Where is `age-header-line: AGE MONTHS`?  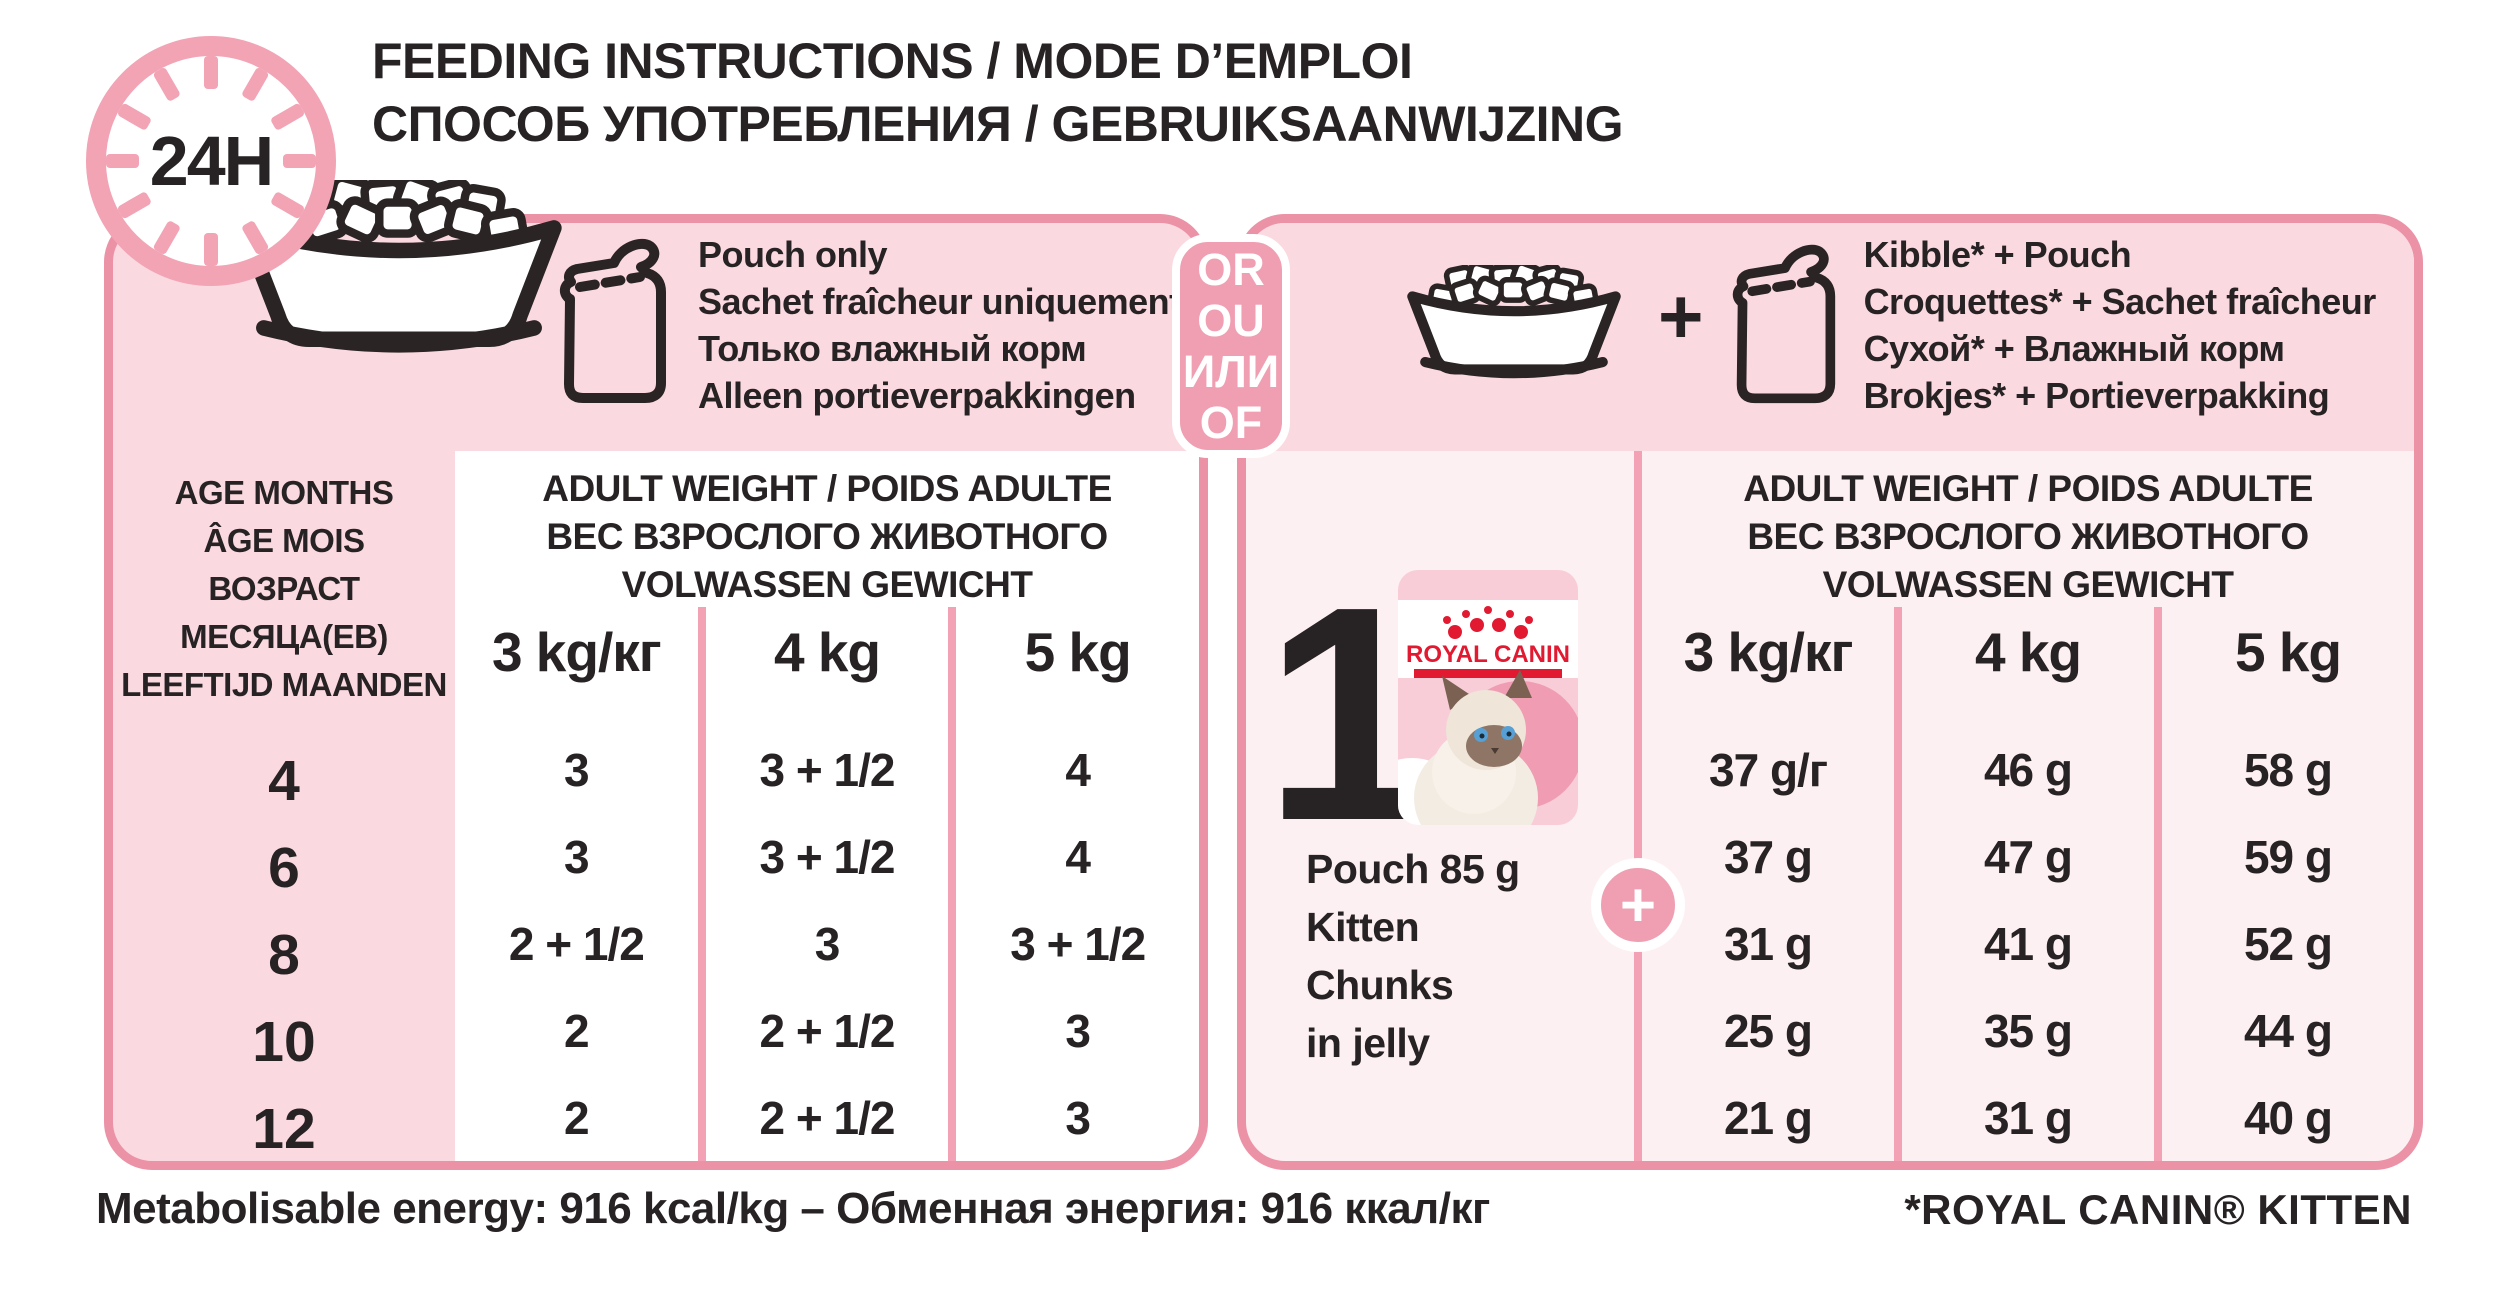
age-header-line: AGE MONTHS is located at coordinates (284, 492).